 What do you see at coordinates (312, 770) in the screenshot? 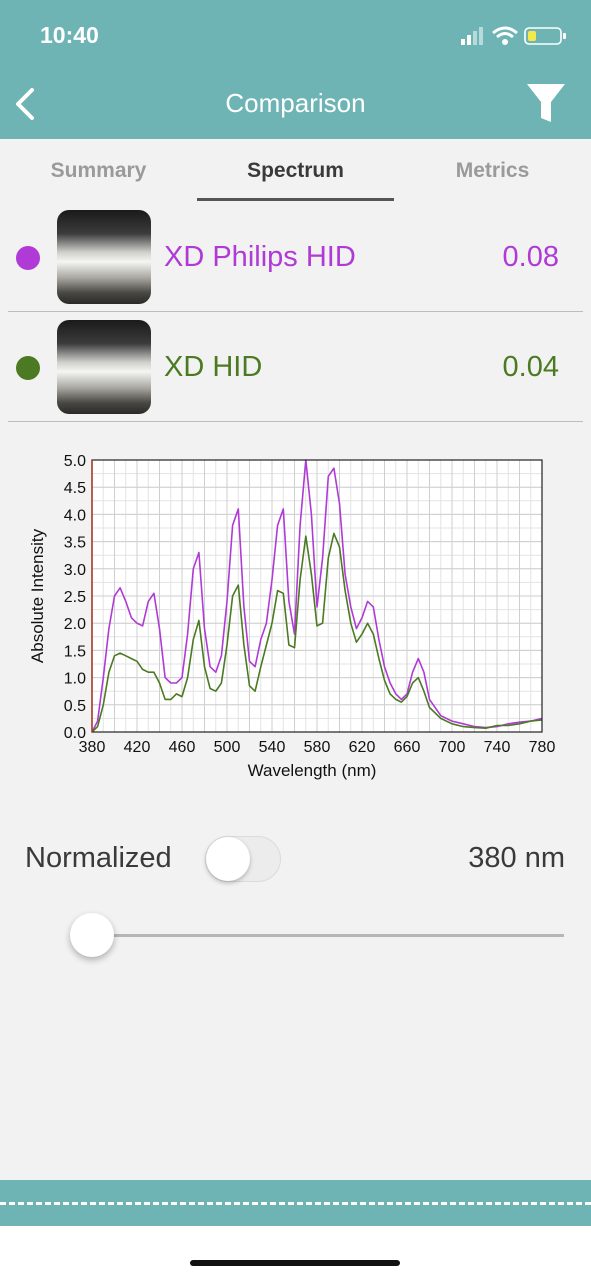
I see `x-axis-label: Wavelength (nm)` at bounding box center [312, 770].